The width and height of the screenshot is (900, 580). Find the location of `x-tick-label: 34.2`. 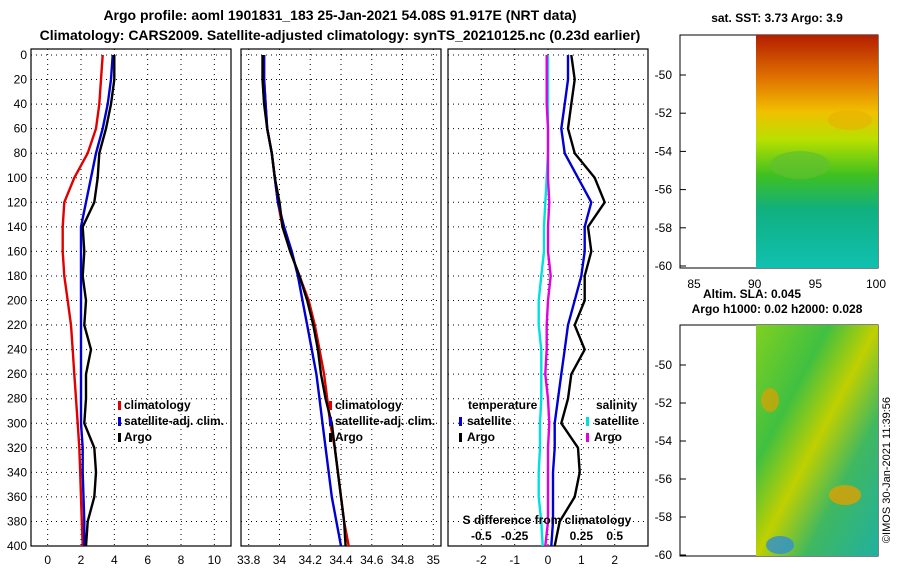

x-tick-label: 34.2 is located at coordinates (311, 560).